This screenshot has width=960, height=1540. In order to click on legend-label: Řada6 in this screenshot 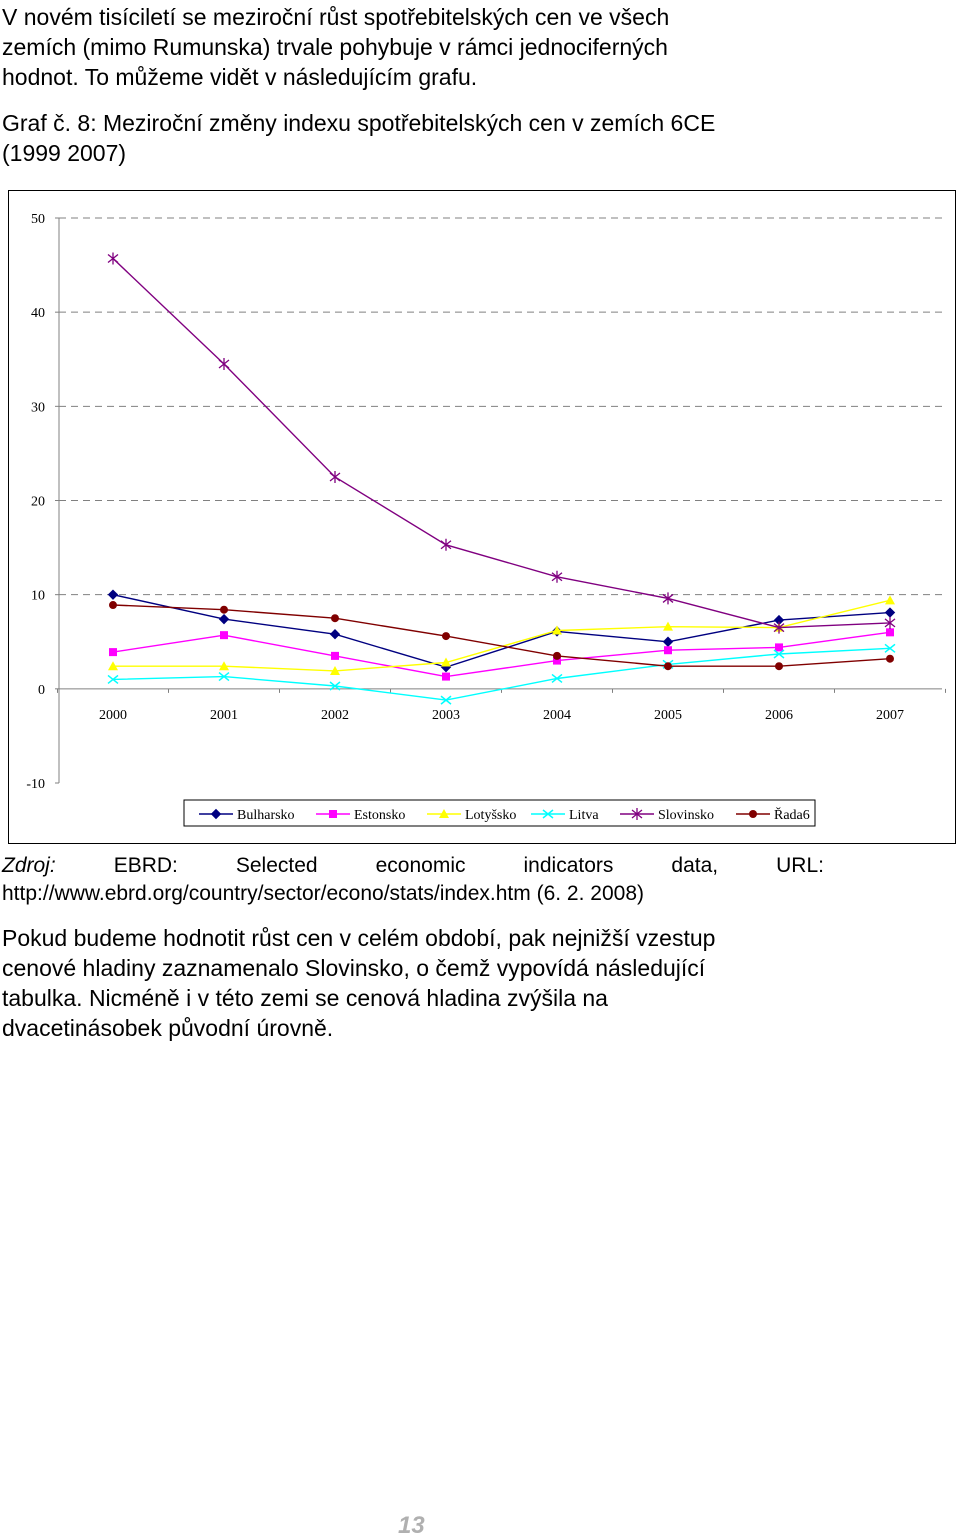, I will do `click(792, 814)`.